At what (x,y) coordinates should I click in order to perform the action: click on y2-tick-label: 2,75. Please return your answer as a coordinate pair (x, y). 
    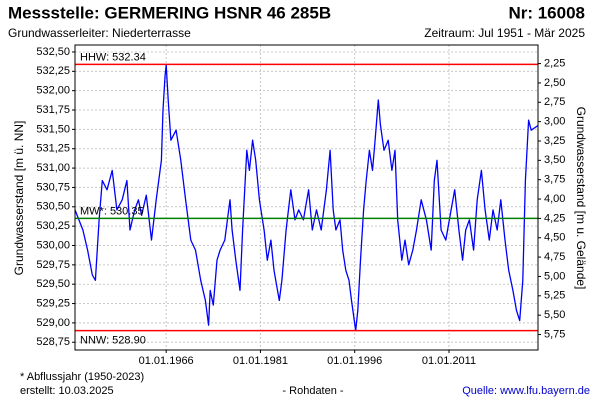
    Looking at the image, I should click on (554, 102).